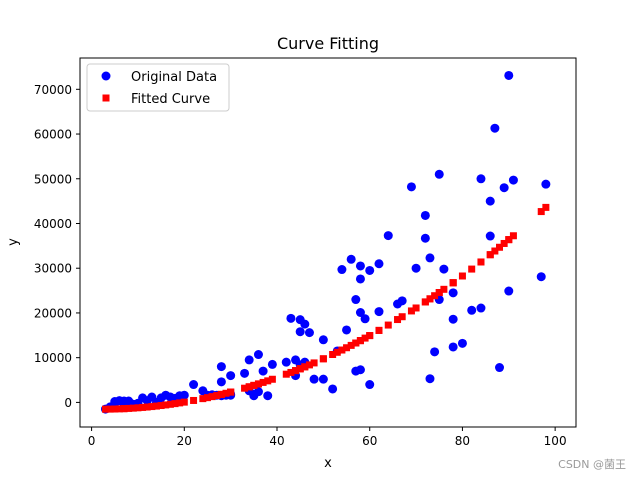 This screenshot has height=480, width=640. Describe the element at coordinates (53, 313) in the screenshot. I see `y-tick-label: 20000` at that location.